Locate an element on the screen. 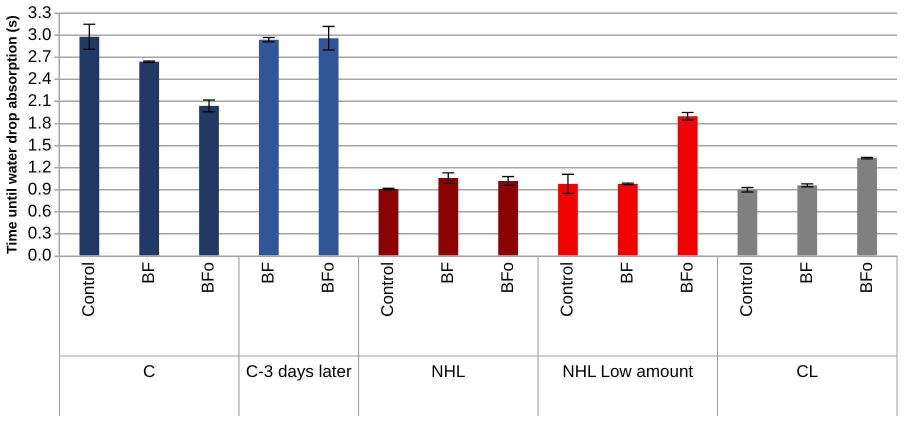  text: CL is located at coordinates (807, 372).